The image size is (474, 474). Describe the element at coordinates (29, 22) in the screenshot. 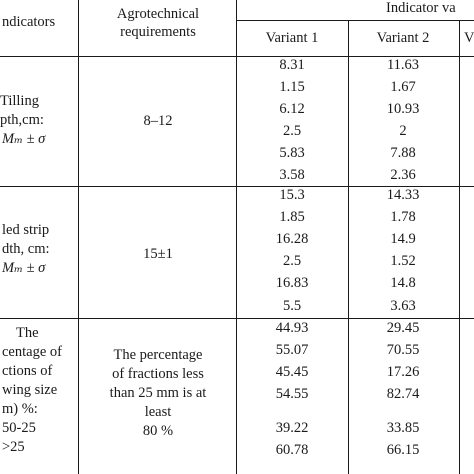

I see `header-indicators: ndicators` at that location.